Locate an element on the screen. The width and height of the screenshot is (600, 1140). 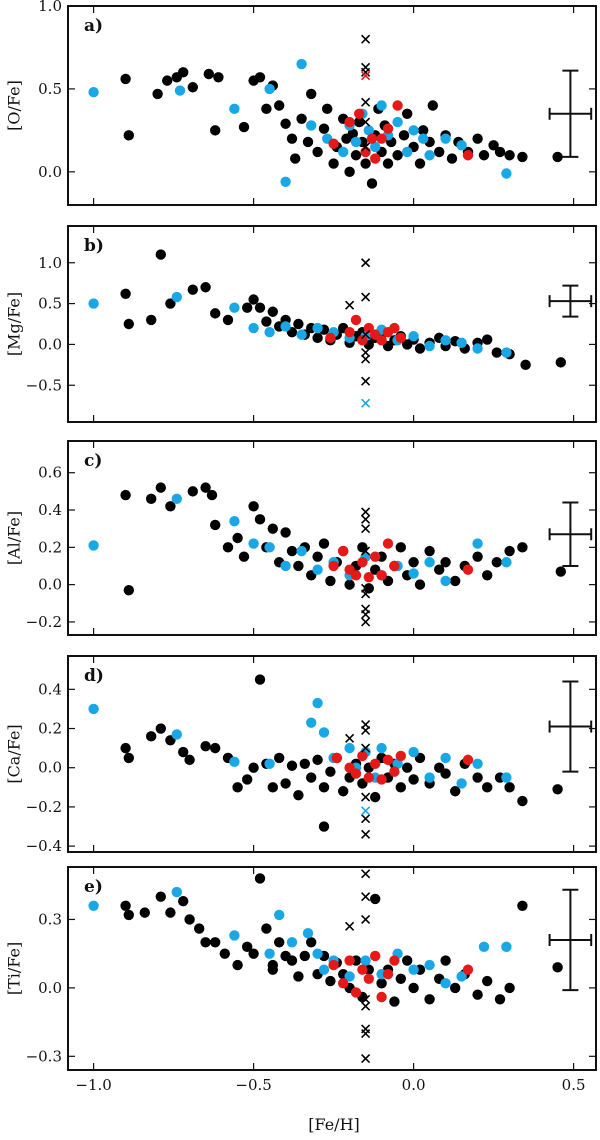
blue-cross-marker is located at coordinates (366, 811).